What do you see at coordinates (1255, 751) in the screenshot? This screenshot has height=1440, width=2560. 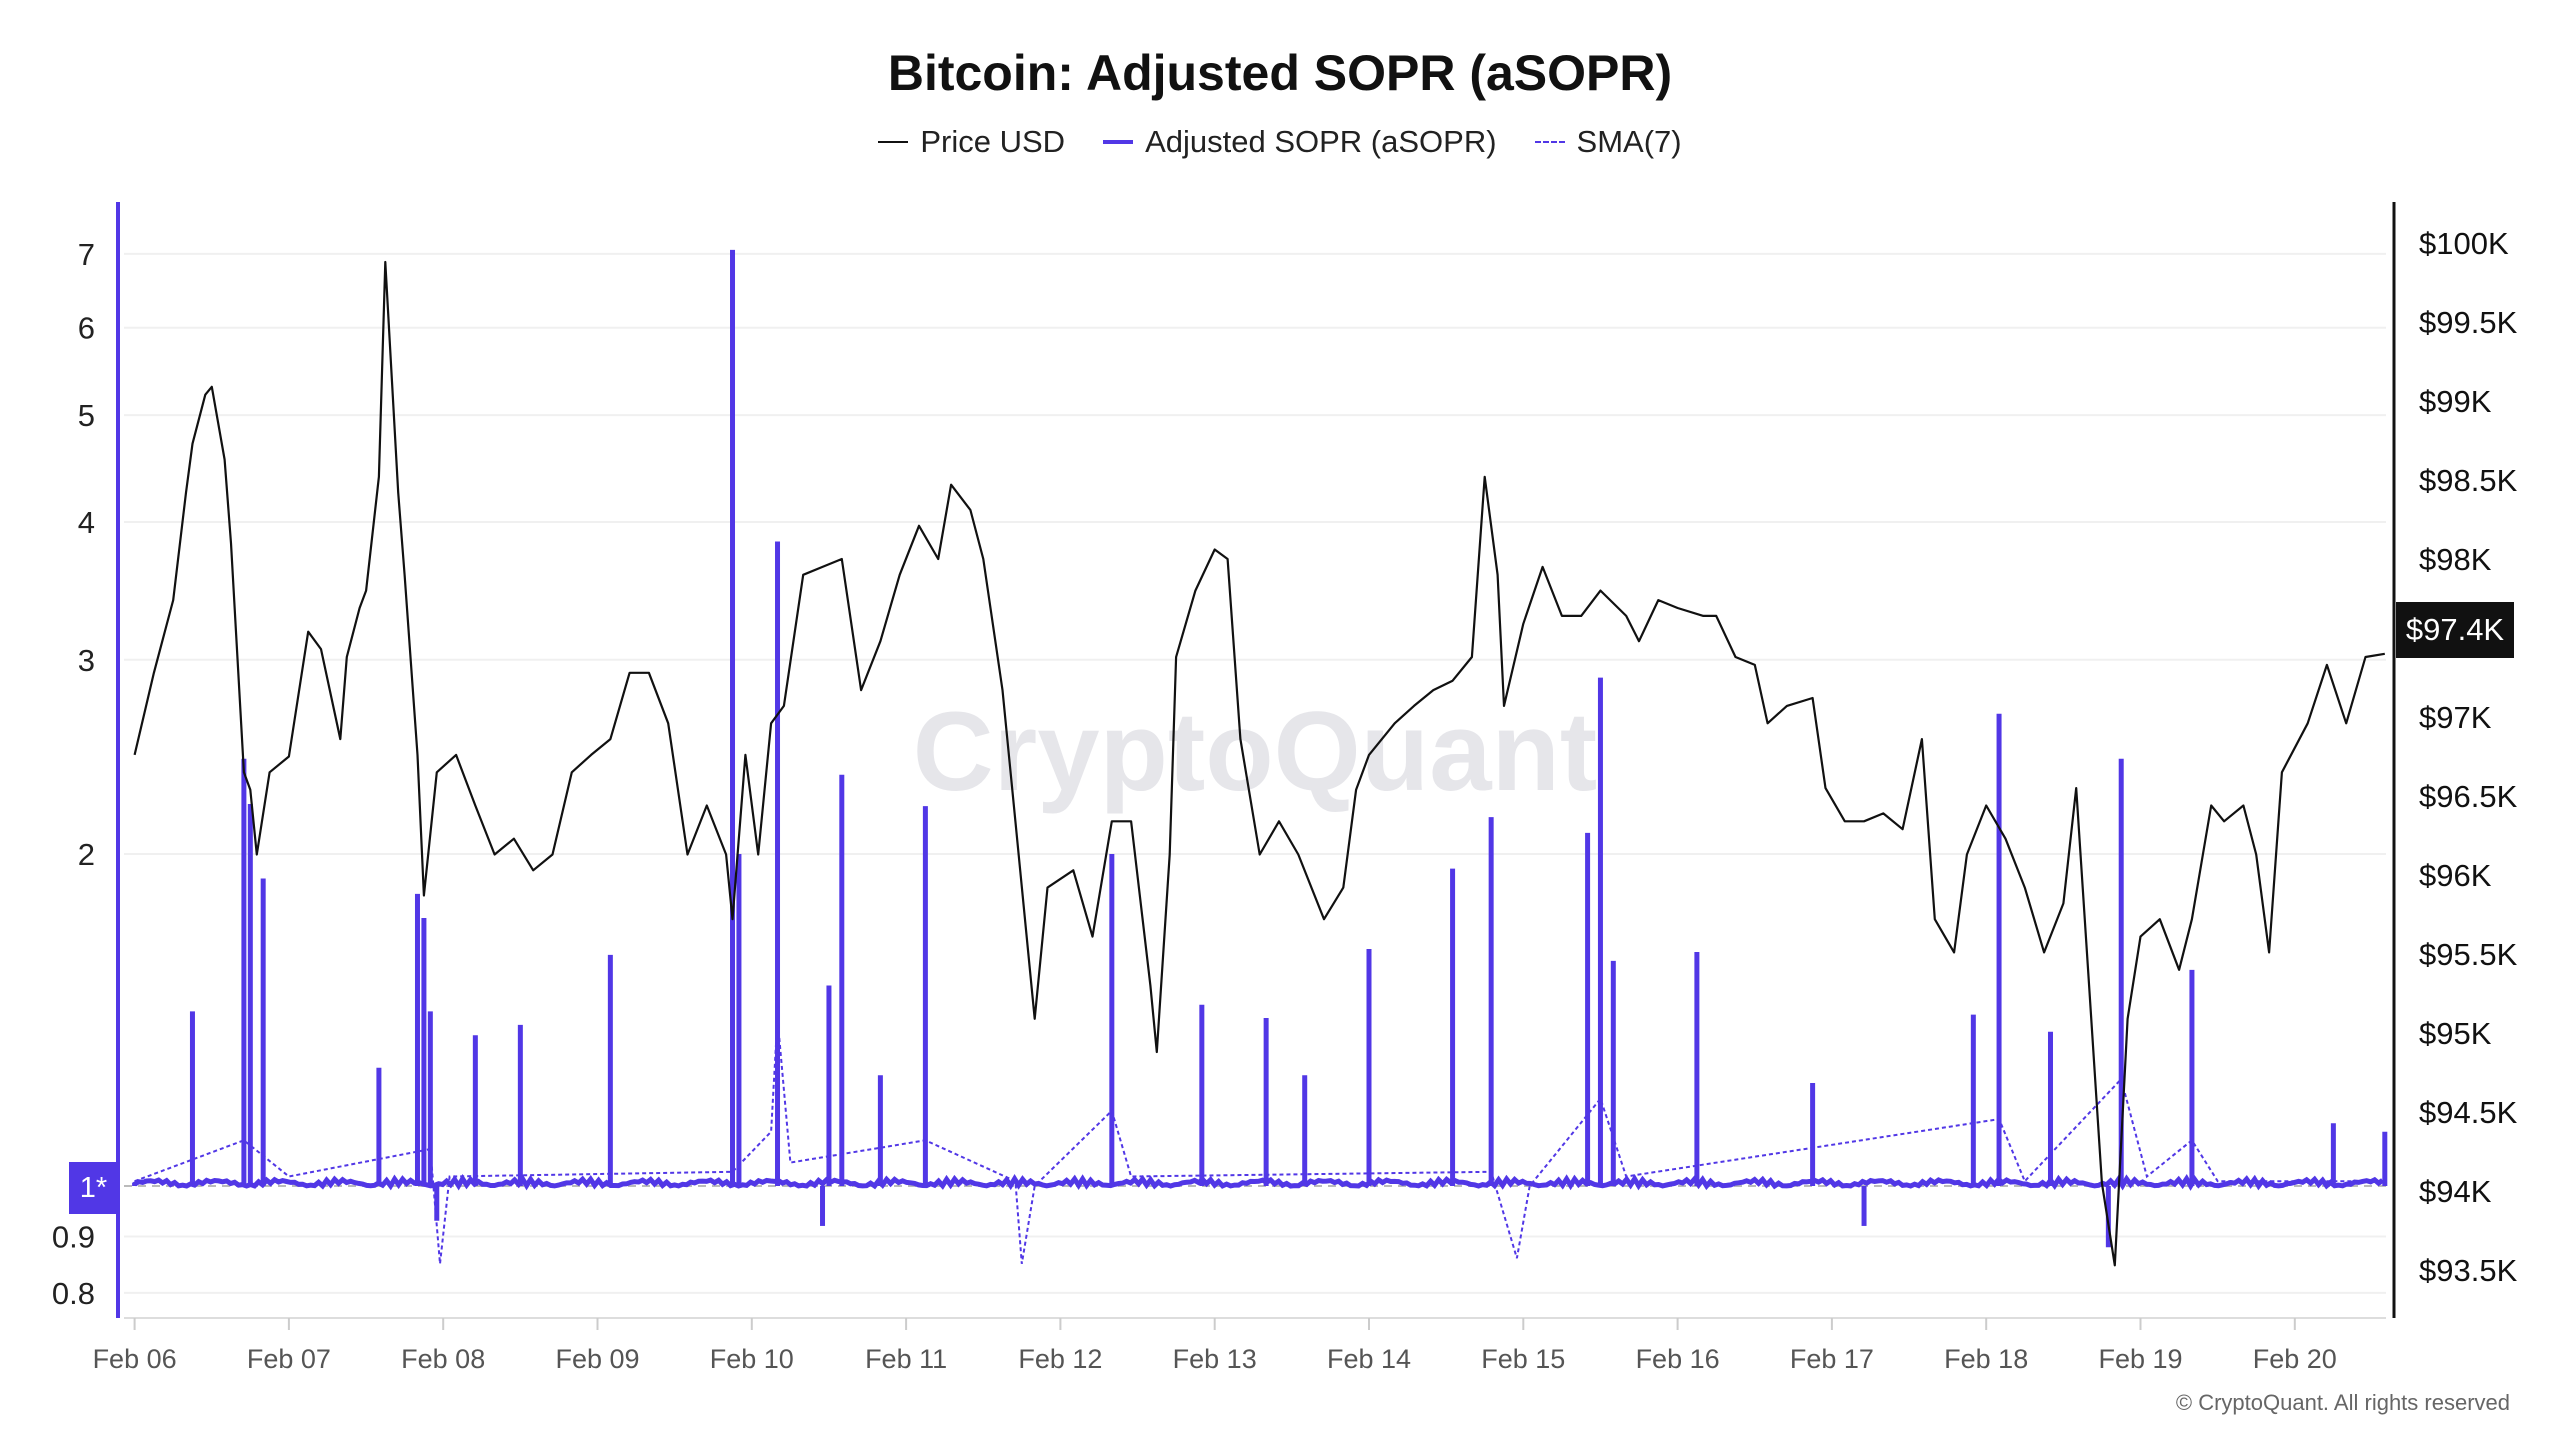 I see `watermark: CryptoQuant` at bounding box center [1255, 751].